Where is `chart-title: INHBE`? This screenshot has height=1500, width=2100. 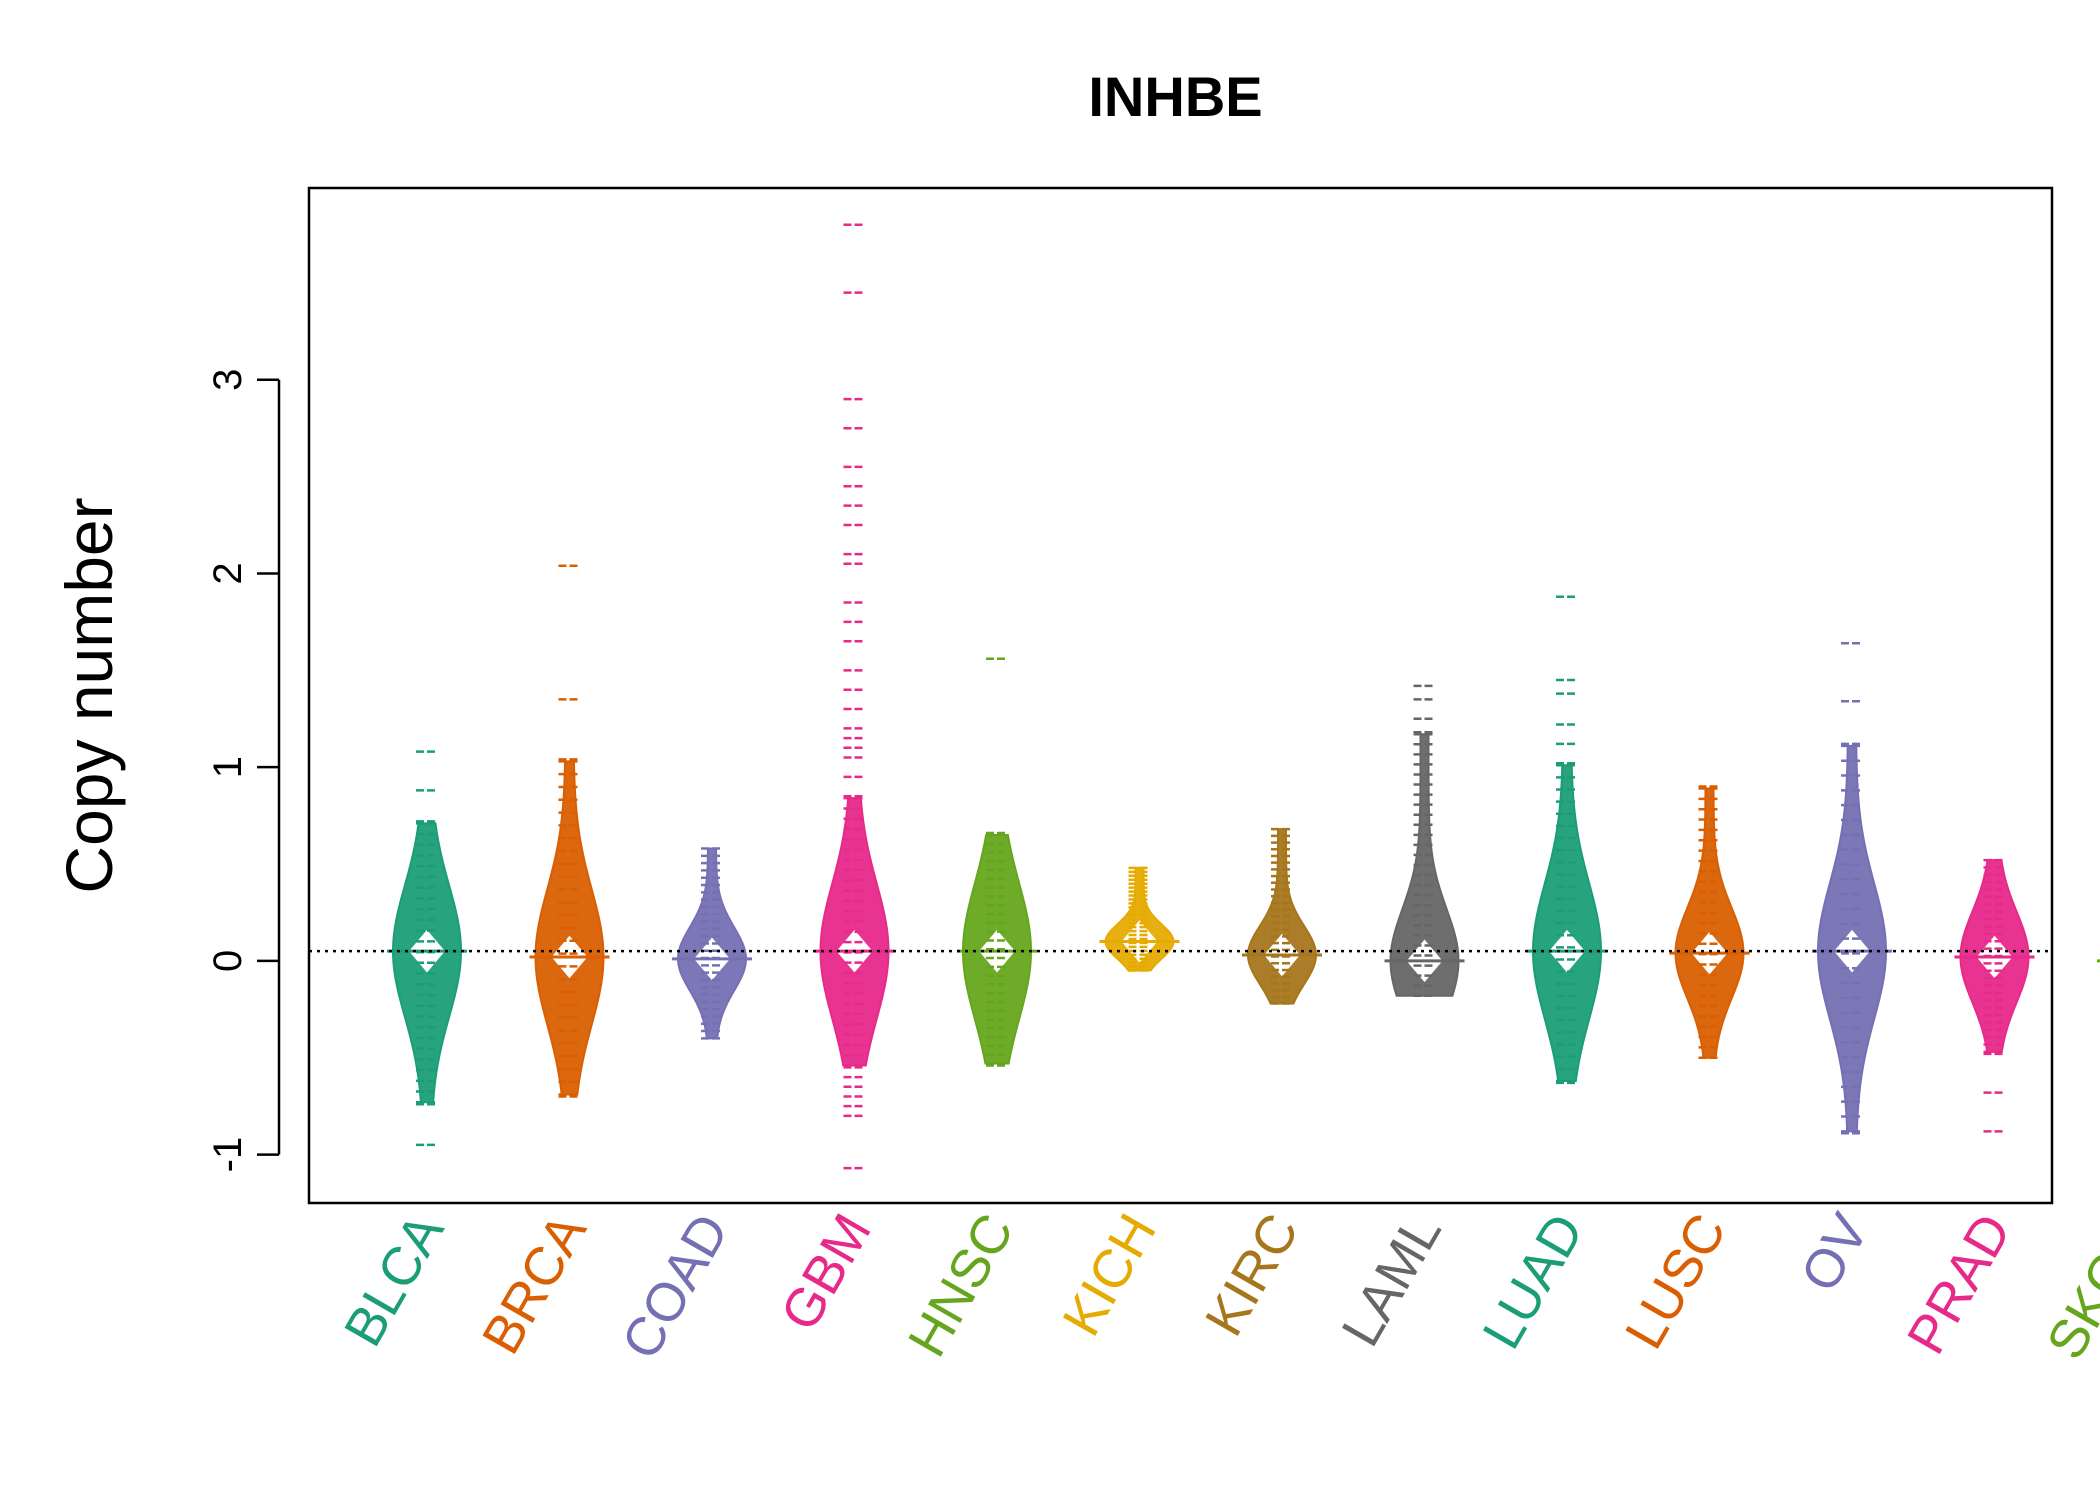
chart-title: INHBE is located at coordinates (1175, 96).